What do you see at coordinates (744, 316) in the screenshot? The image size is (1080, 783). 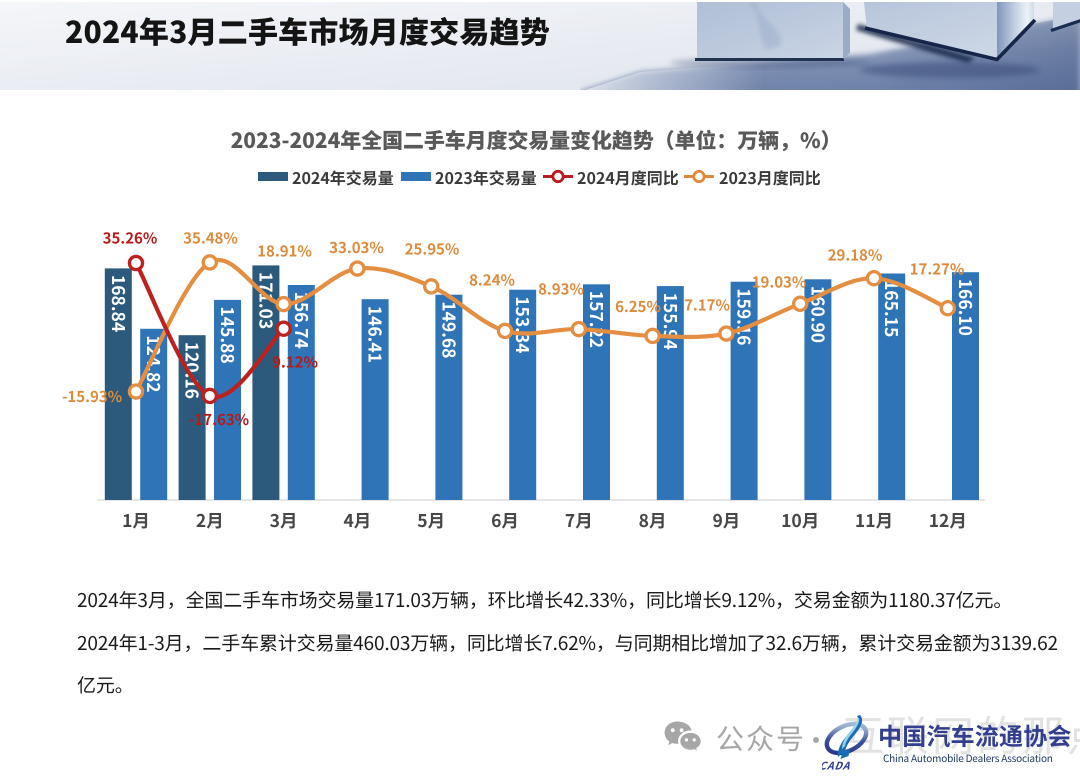 I see `svg-text: 159.16` at bounding box center [744, 316].